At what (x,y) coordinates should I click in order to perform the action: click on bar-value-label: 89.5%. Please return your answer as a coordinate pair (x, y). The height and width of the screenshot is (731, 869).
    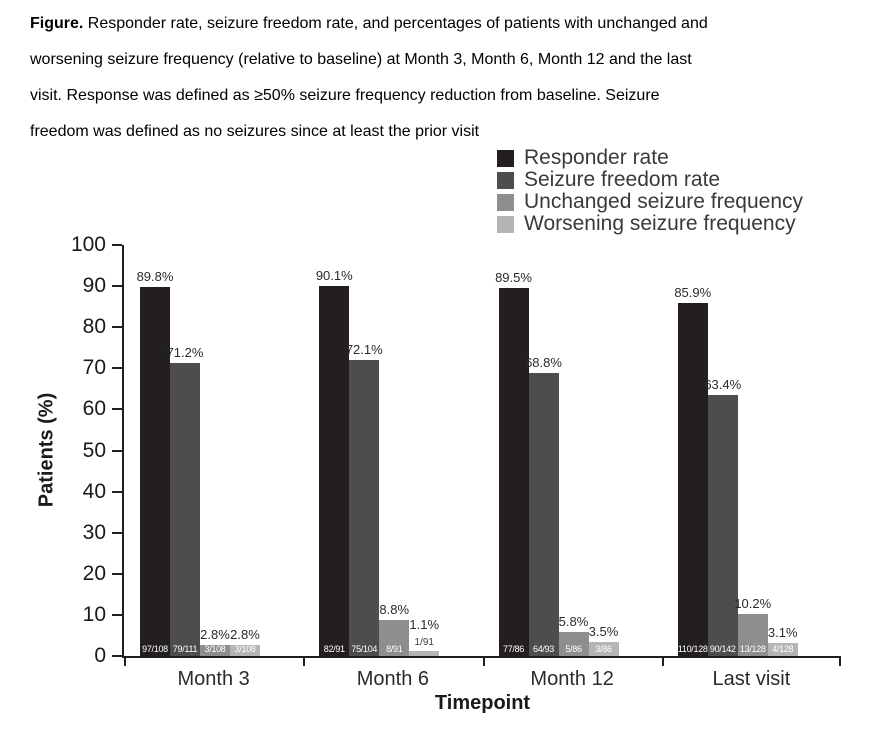
    Looking at the image, I should click on (513, 278).